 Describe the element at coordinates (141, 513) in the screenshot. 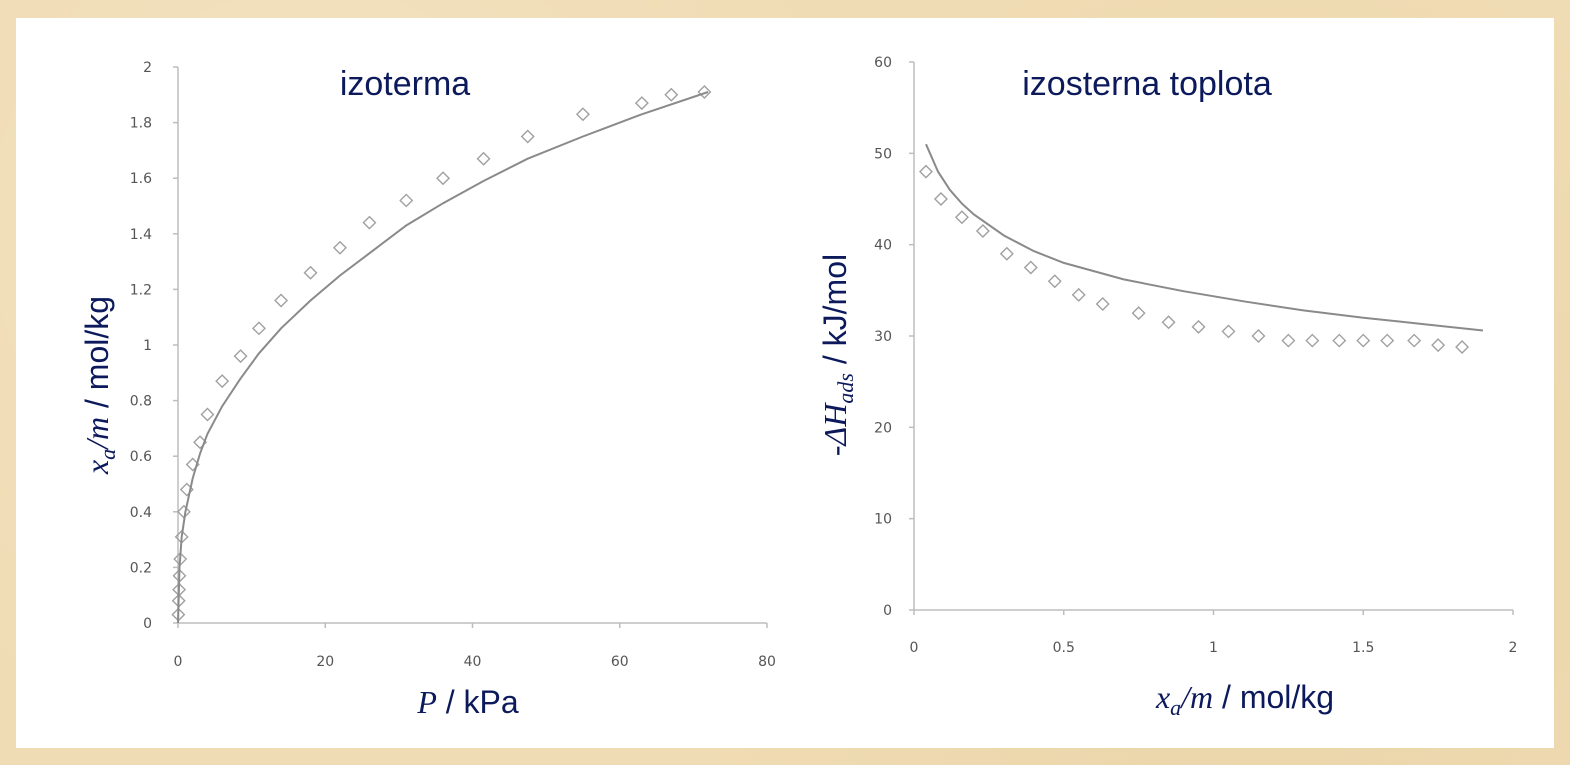

I see `chart1-y-tick-label: 0.4` at that location.